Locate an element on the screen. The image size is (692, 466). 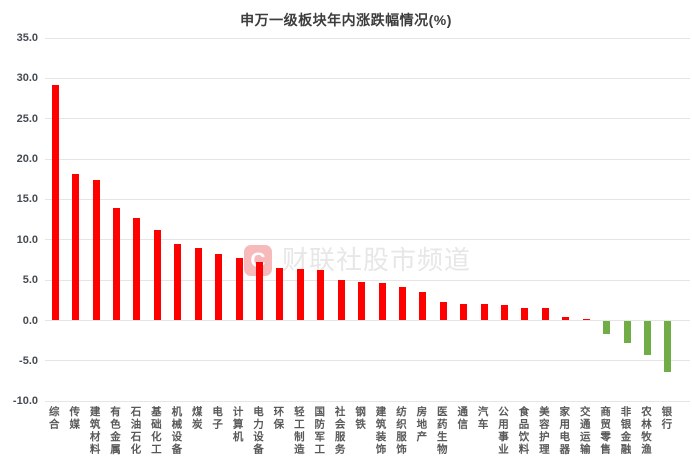
x-category-label: 综合 is located at coordinates (53, 418).